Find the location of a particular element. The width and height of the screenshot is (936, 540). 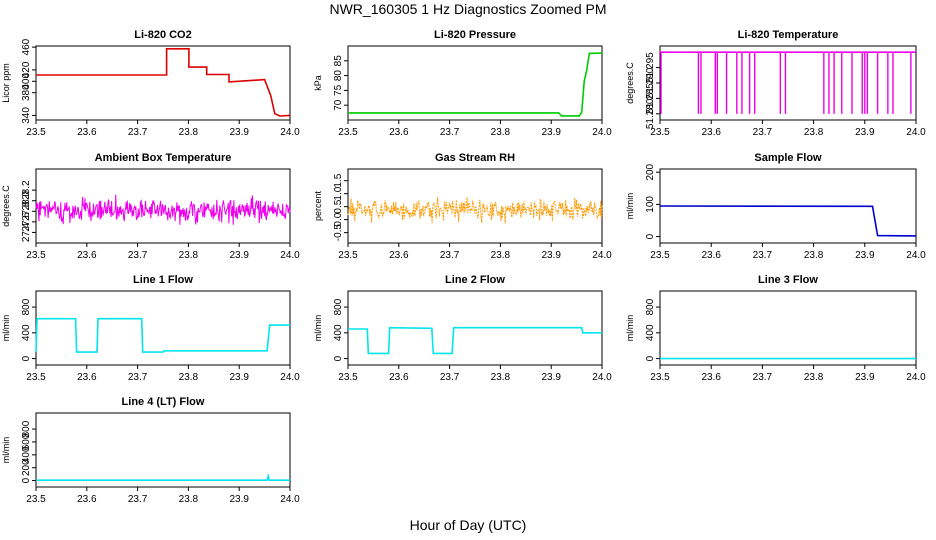

panel-1-ylabel: Licor ppm is located at coordinates (6, 83).